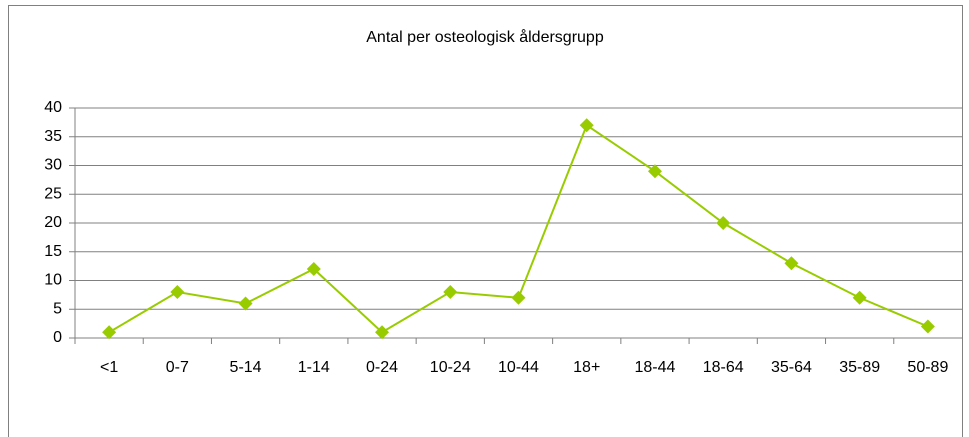  What do you see at coordinates (723, 367) in the screenshot?
I see `x-tick-label: 18-64` at bounding box center [723, 367].